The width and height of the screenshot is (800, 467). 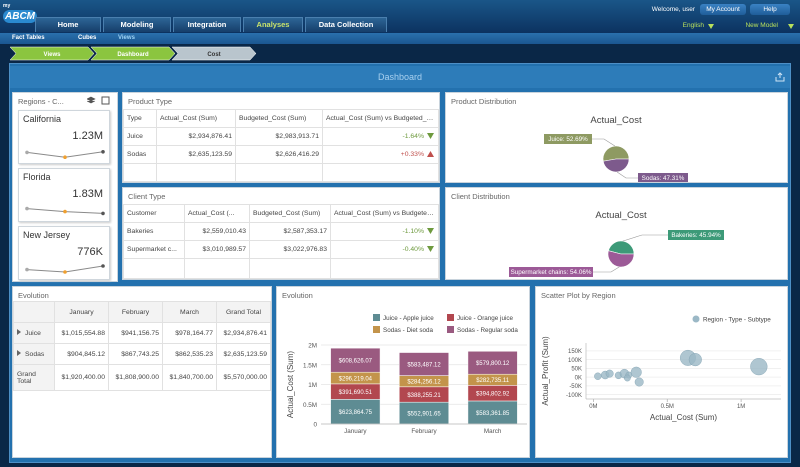 I want to click on cell-text: -1.10%, so click(x=413, y=231).